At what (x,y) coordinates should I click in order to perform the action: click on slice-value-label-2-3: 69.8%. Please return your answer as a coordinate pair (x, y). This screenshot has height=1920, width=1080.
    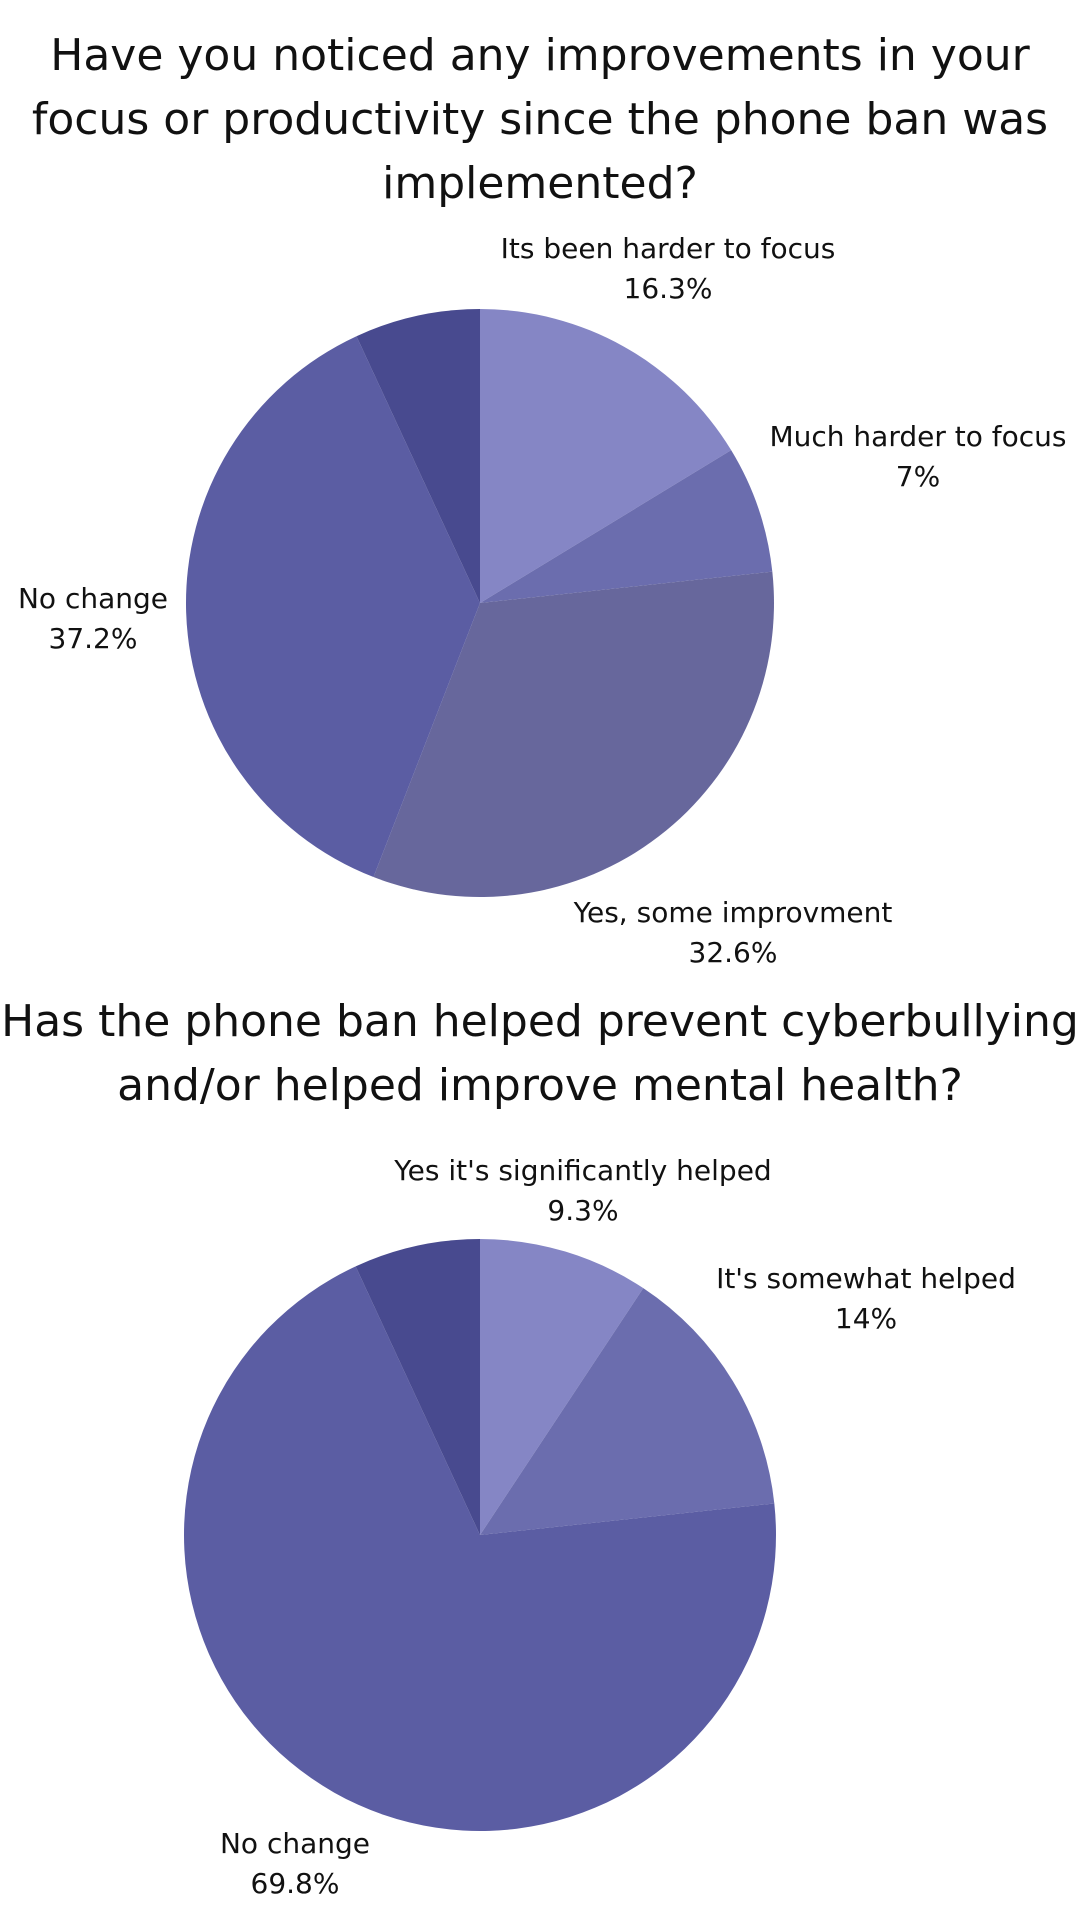
    Looking at the image, I should click on (295, 1883).